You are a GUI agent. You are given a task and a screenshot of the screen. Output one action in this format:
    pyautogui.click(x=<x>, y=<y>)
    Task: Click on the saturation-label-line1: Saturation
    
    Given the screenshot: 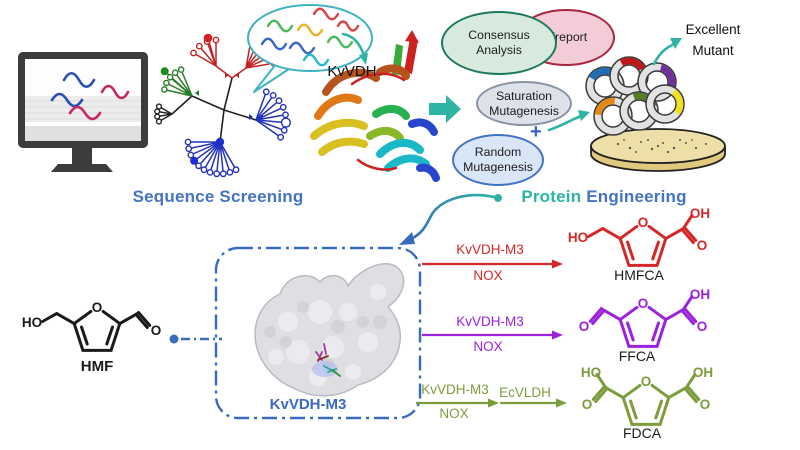 What is the action you would take?
    pyautogui.click(x=524, y=95)
    